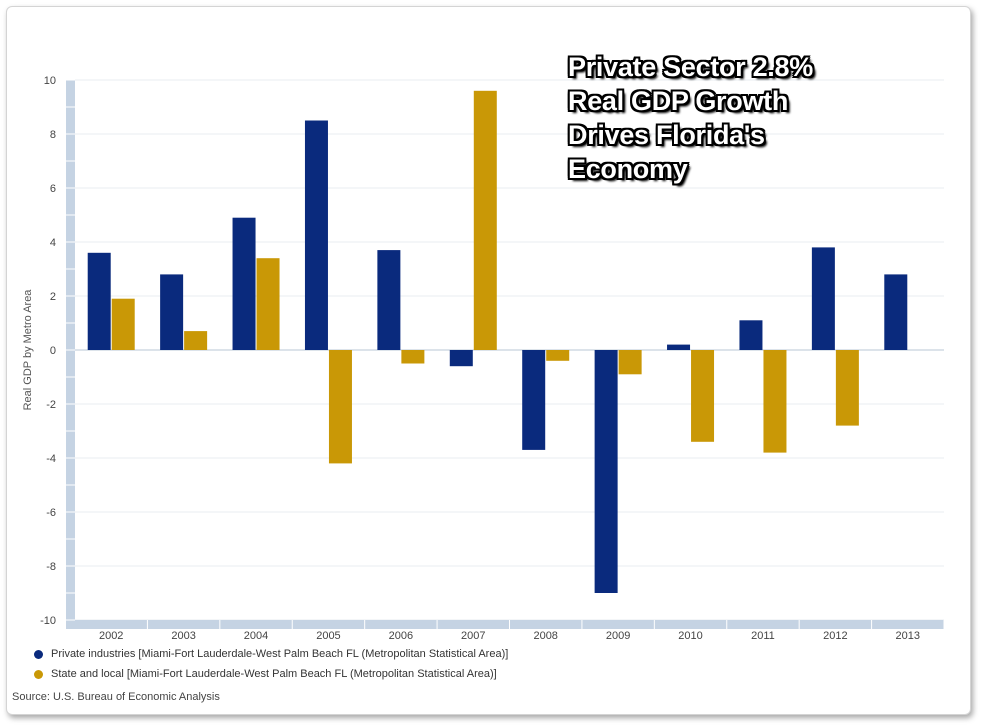  What do you see at coordinates (618, 636) in the screenshot?
I see `x-tick-label: 2009` at bounding box center [618, 636].